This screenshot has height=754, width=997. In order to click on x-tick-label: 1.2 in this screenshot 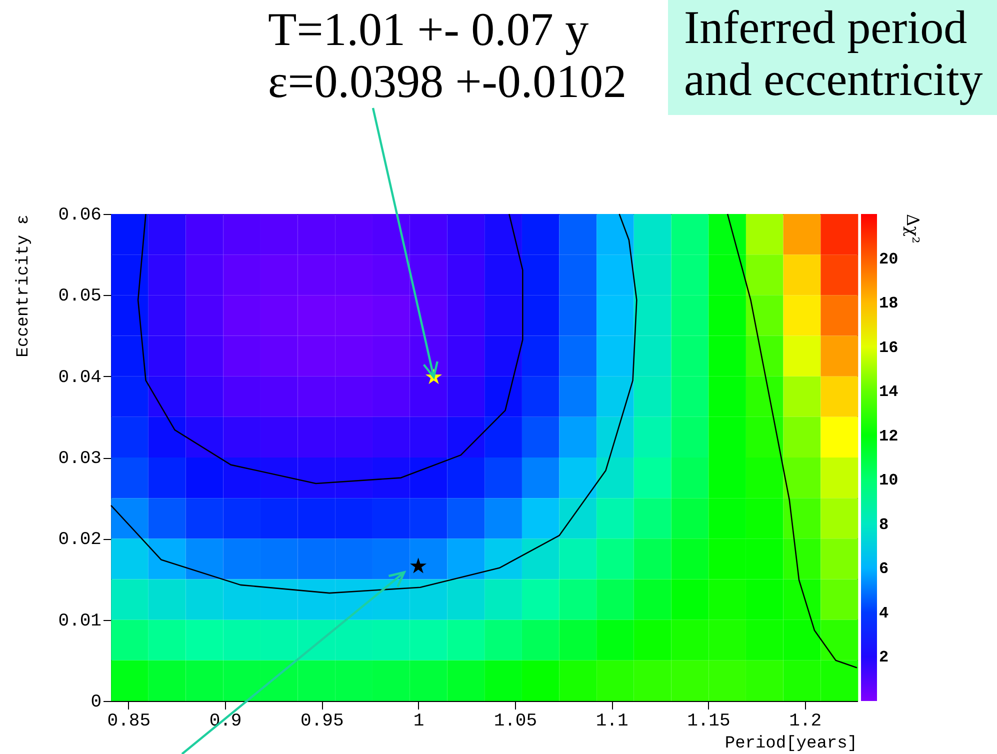, I will do `click(805, 722)`.